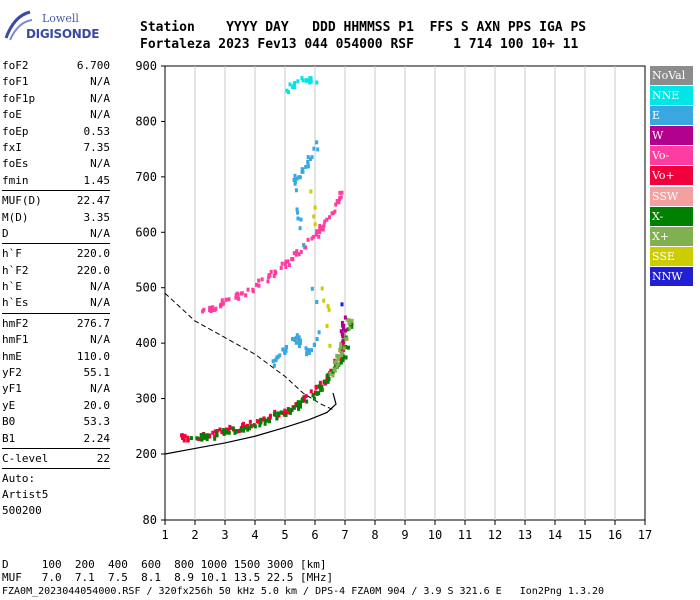  What do you see at coordinates (525, 535) in the screenshot?
I see `x-tick-label: 13` at bounding box center [525, 535].